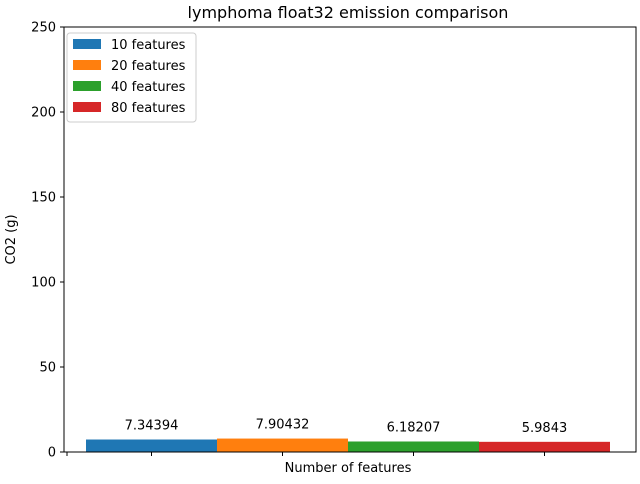 This screenshot has height=484, width=640. Describe the element at coordinates (43, 28) in the screenshot. I see `y-tick-label: 250` at that location.